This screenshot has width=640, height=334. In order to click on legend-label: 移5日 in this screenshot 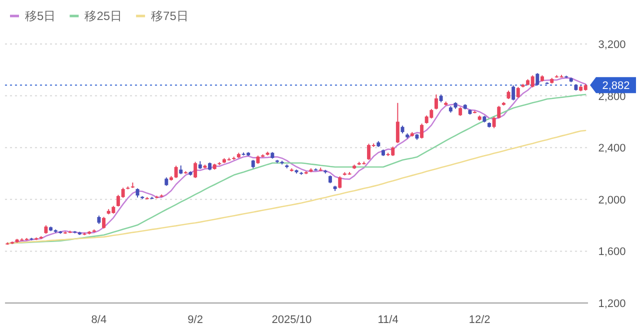, I will do `click(40, 16)`.